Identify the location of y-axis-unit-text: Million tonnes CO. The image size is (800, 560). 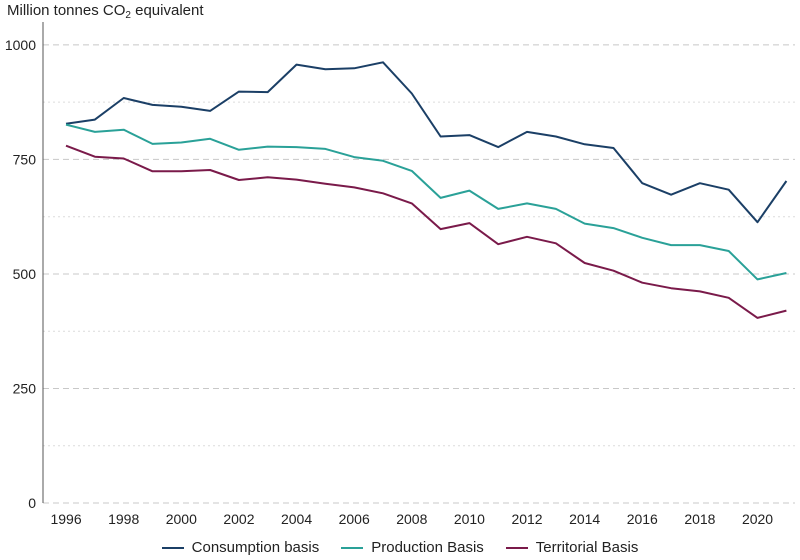
(66, 10).